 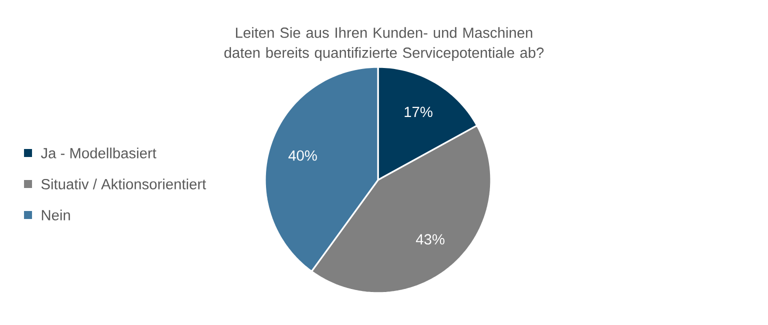 I want to click on data-label: 40%, so click(x=302, y=155).